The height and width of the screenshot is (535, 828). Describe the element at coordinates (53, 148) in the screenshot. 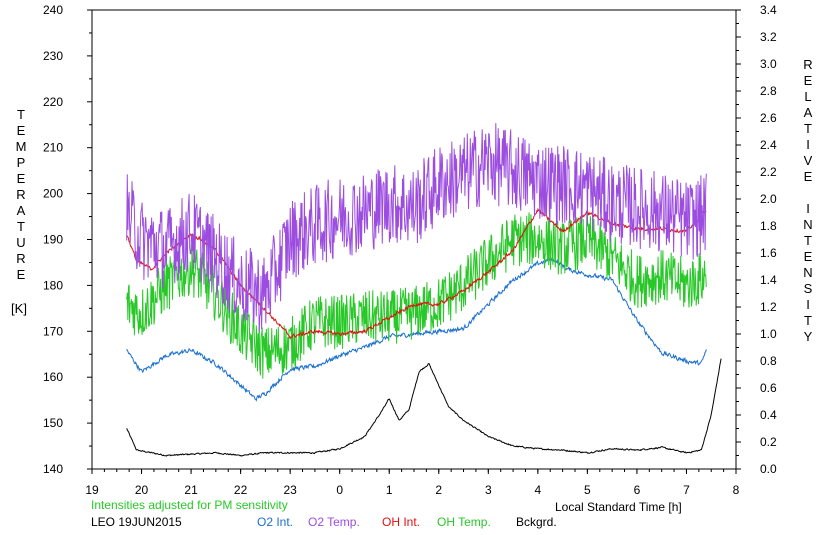

I see `left-tick-label: 210` at that location.